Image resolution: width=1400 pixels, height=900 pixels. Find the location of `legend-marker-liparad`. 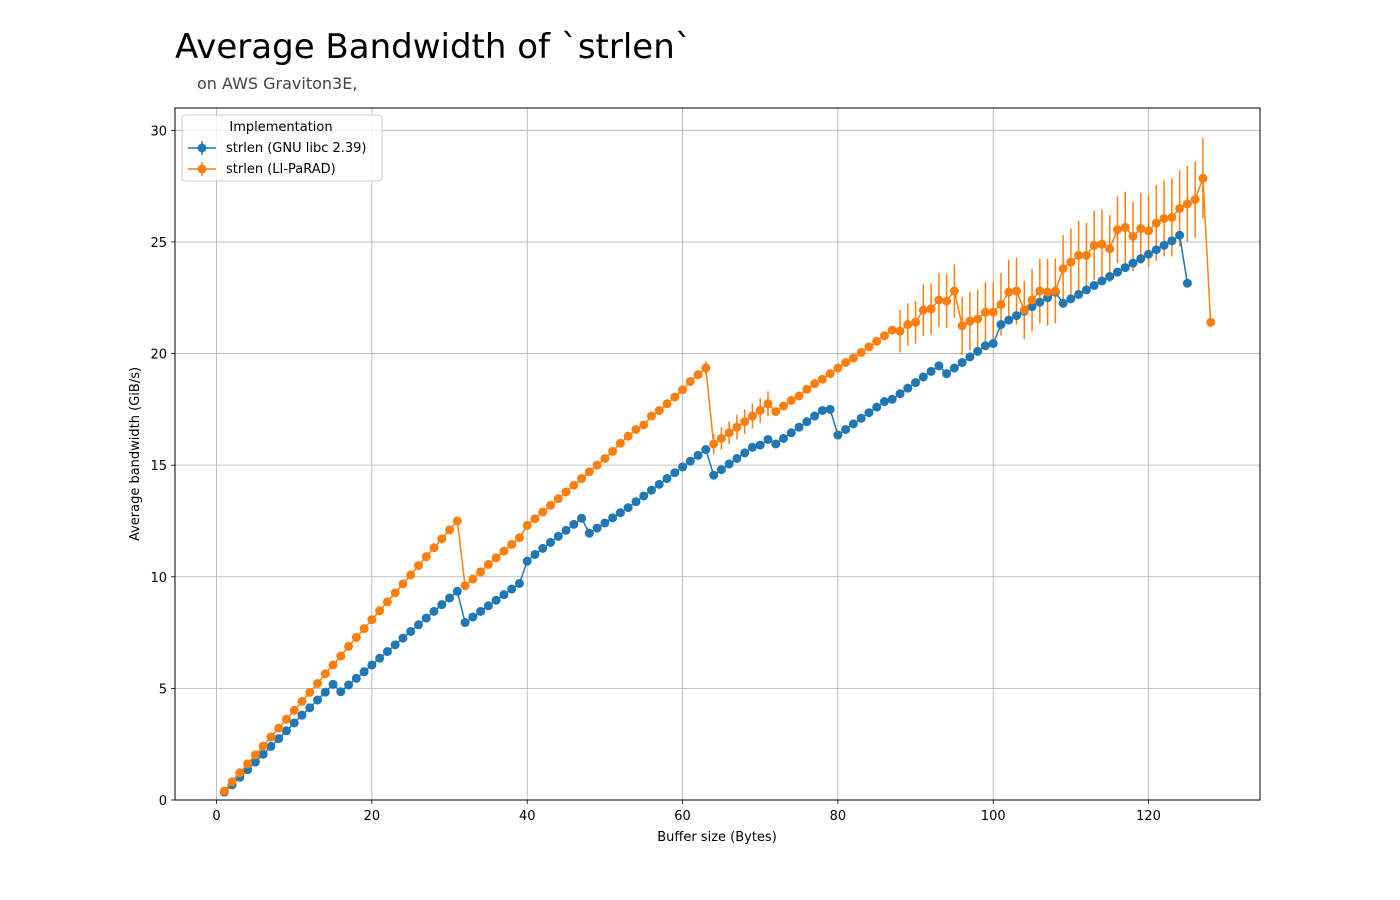

legend-marker-liparad is located at coordinates (202, 169).